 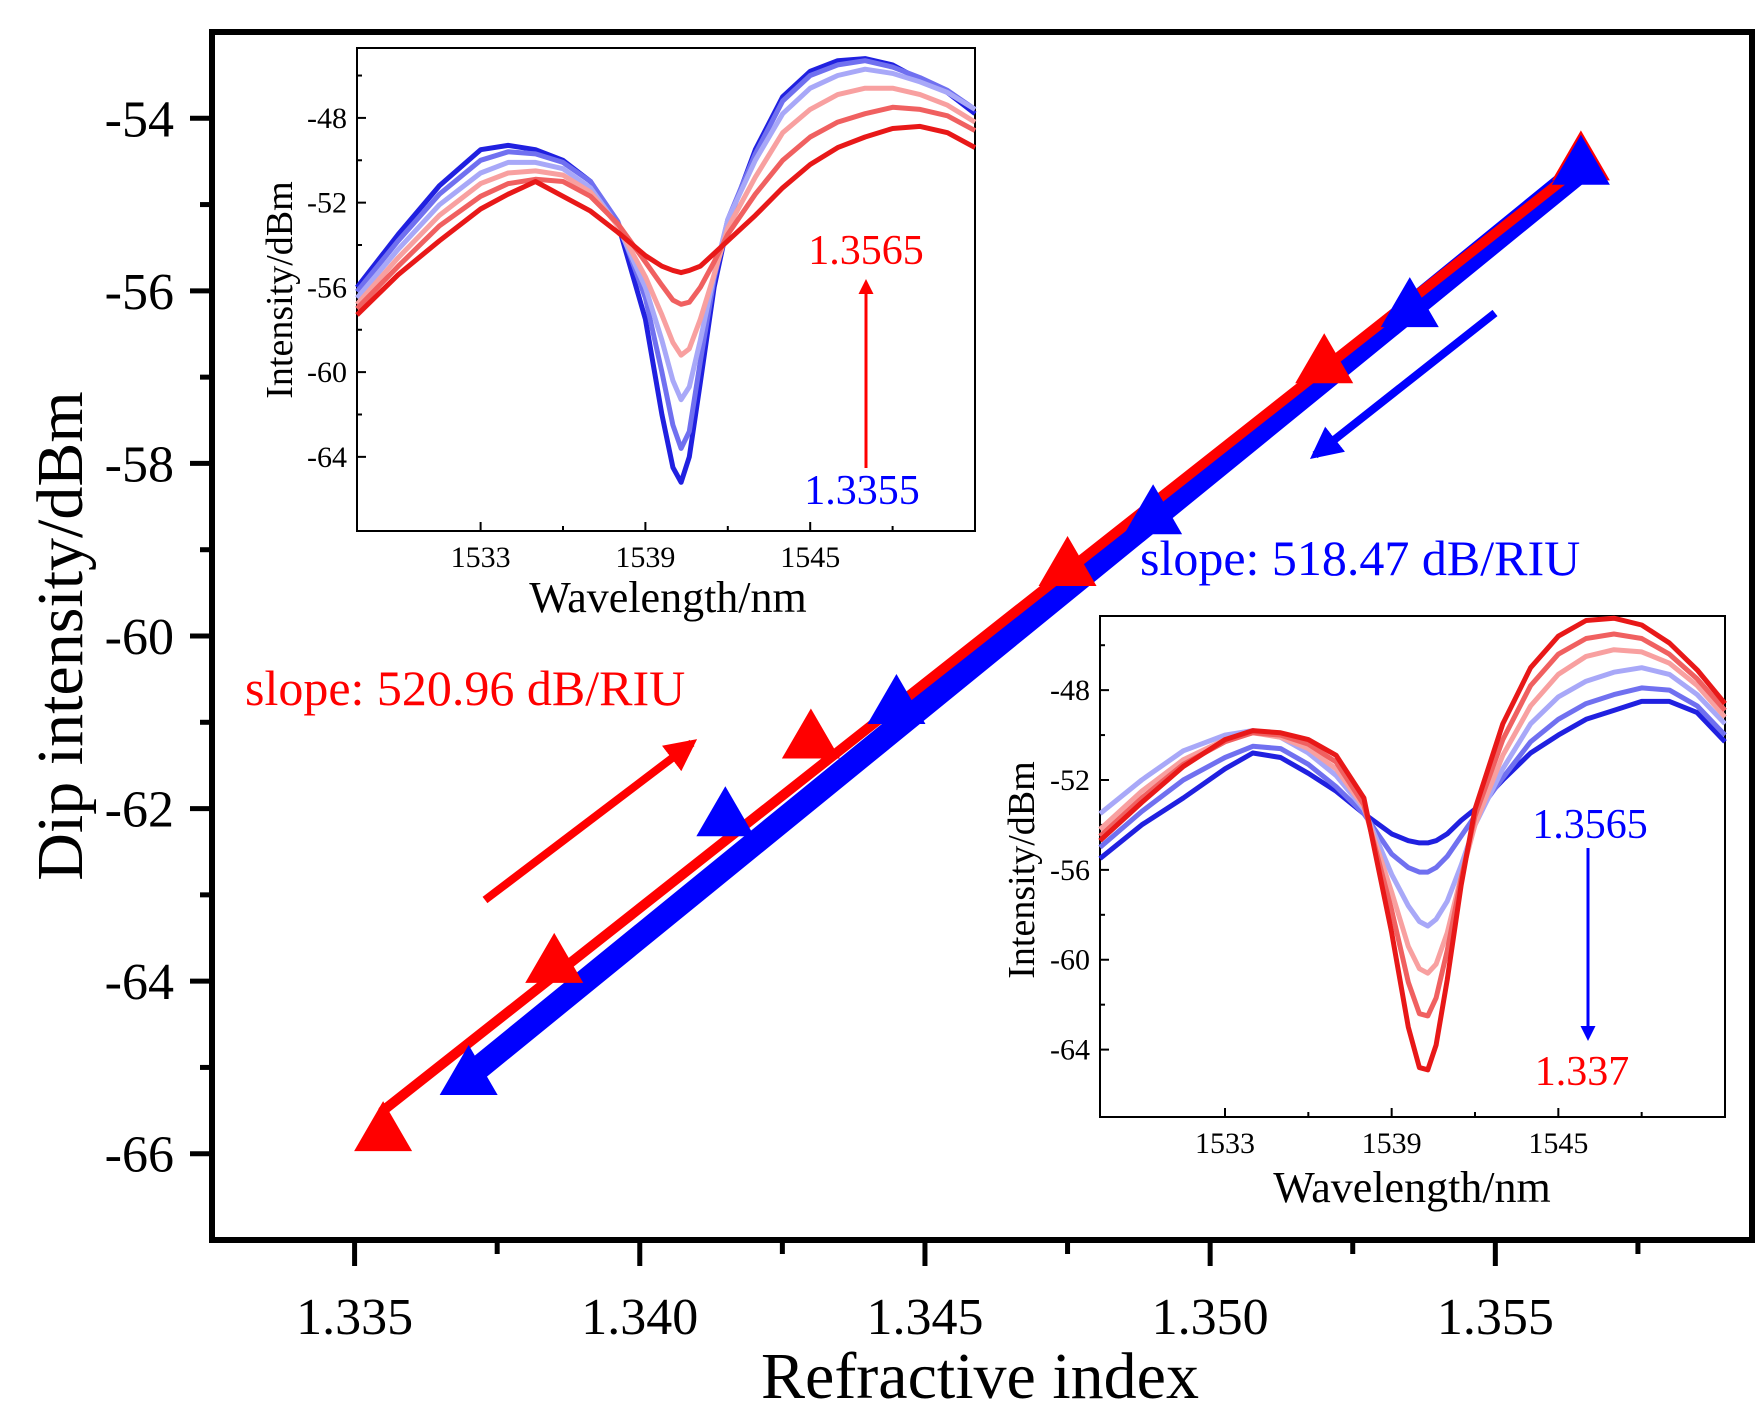 I want to click on inset-bottom-y-tick-label: -48, so click(x=1070, y=690).